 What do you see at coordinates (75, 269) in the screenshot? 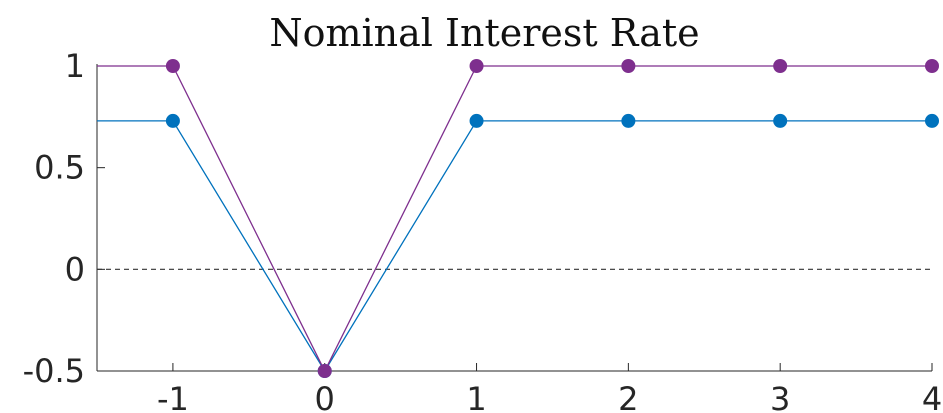
I see `y-tick-label: 0` at bounding box center [75, 269].